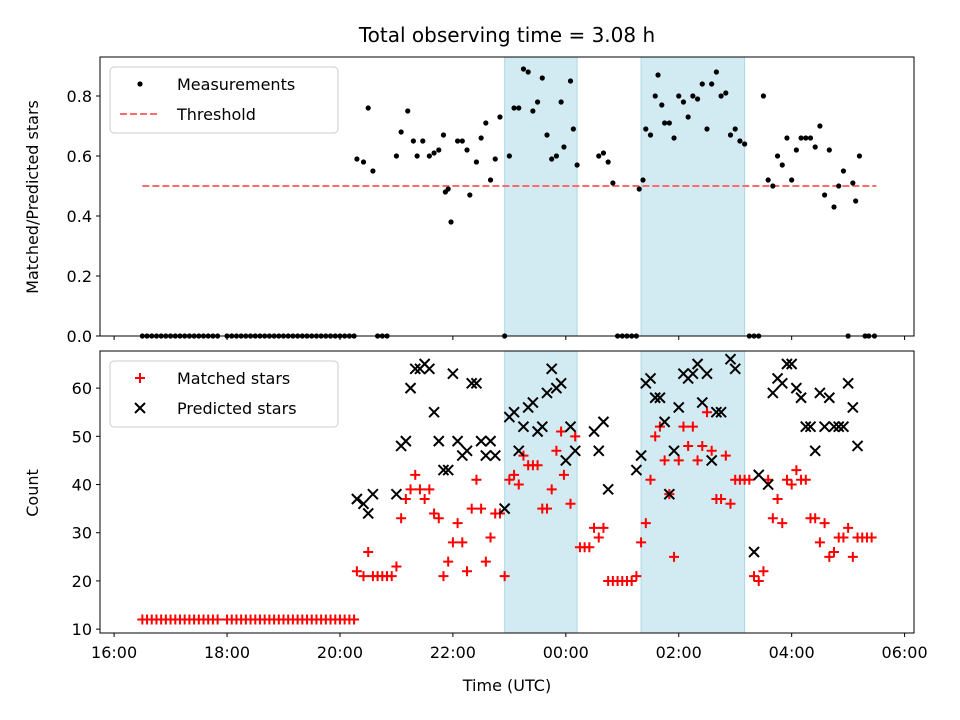  What do you see at coordinates (82, 436) in the screenshot?
I see `y-tick-label: 50` at bounding box center [82, 436].